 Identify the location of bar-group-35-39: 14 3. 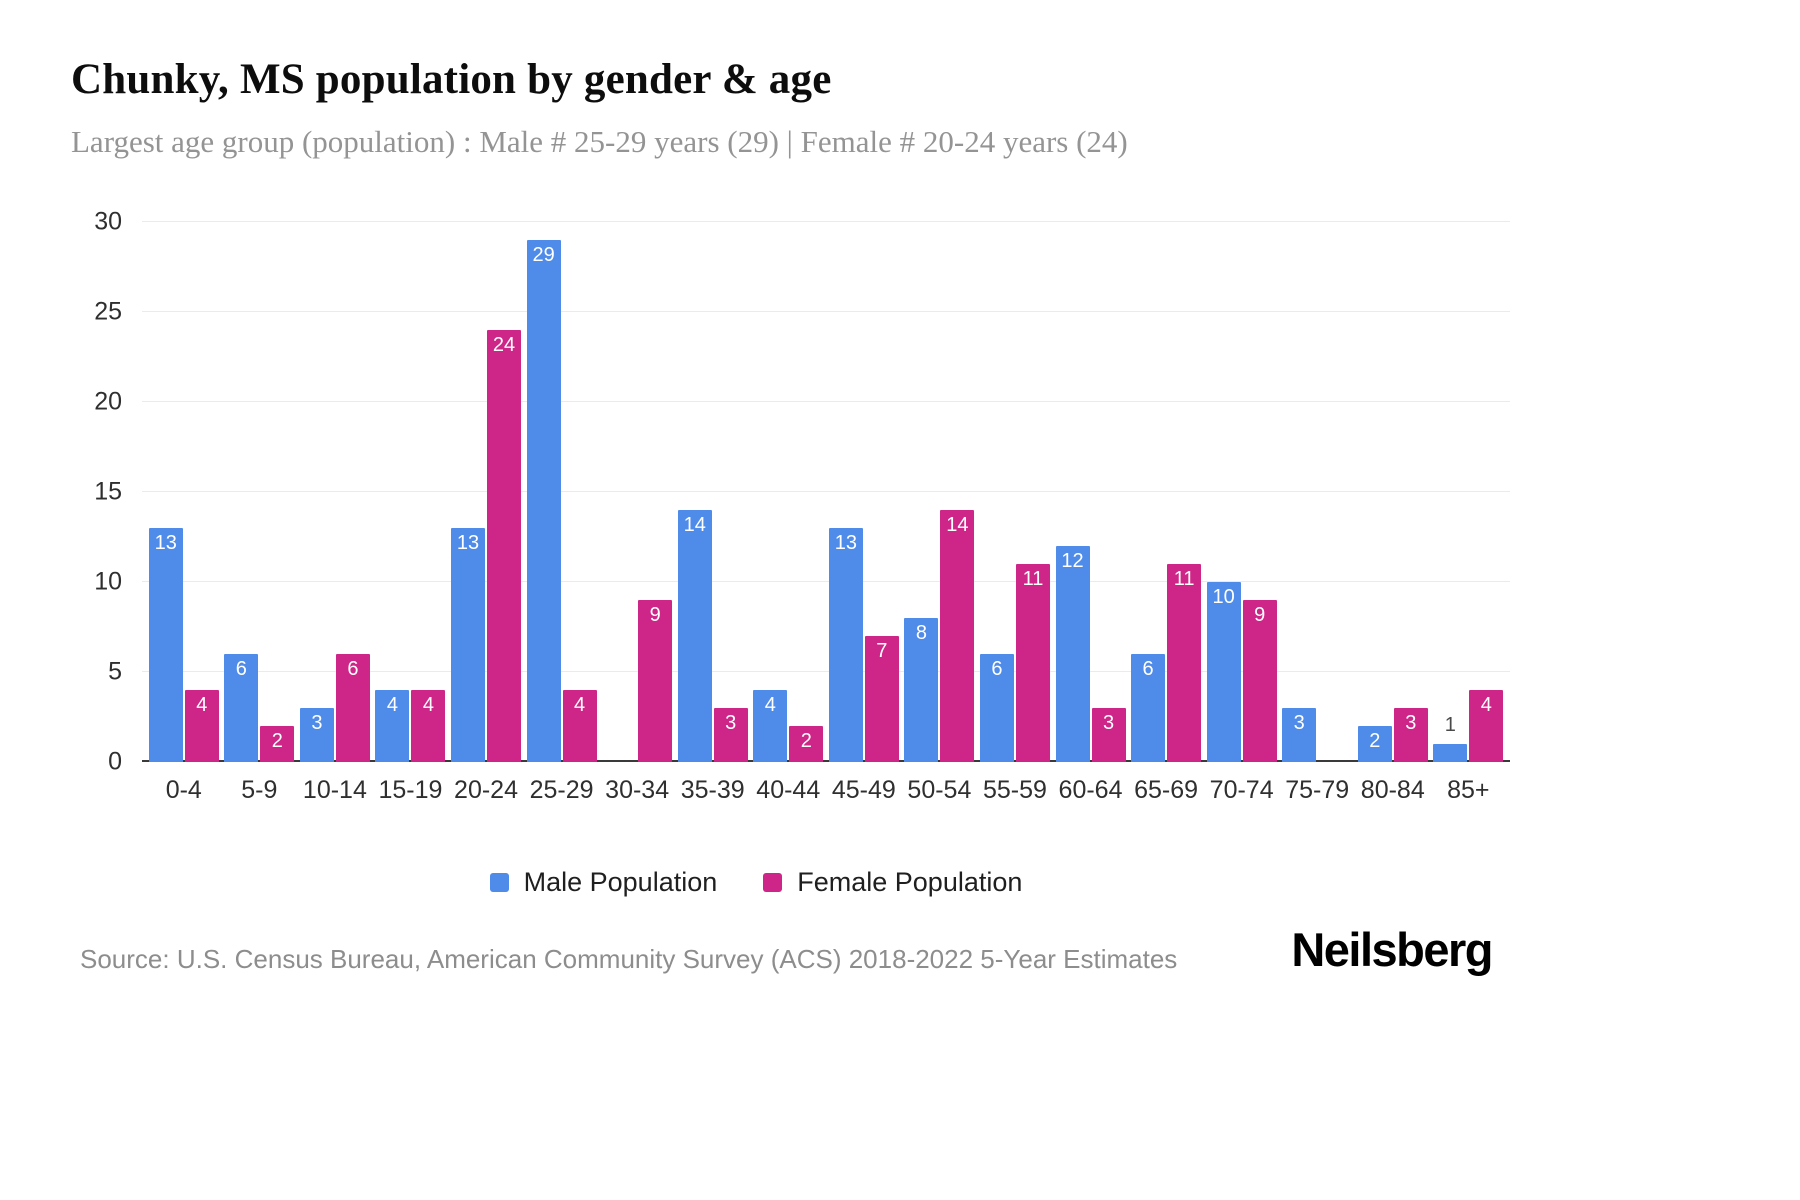
(713, 492).